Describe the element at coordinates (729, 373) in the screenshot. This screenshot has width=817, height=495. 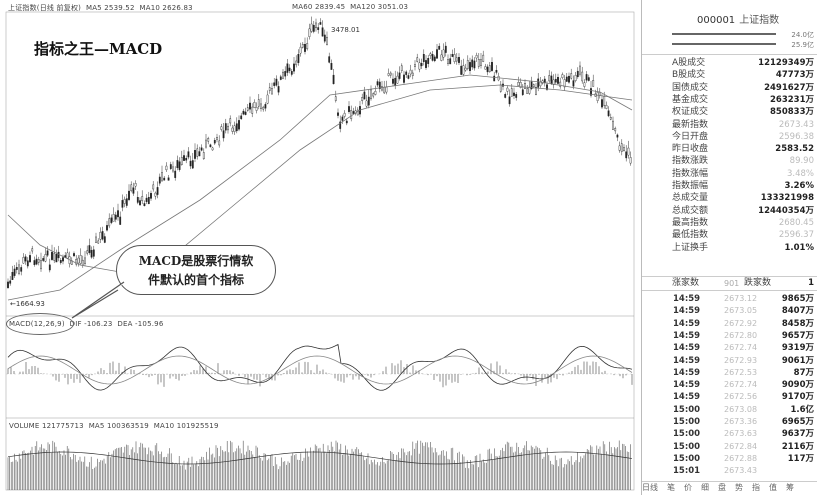
I see `trade-row: 14:59 2672.53 87万` at that location.